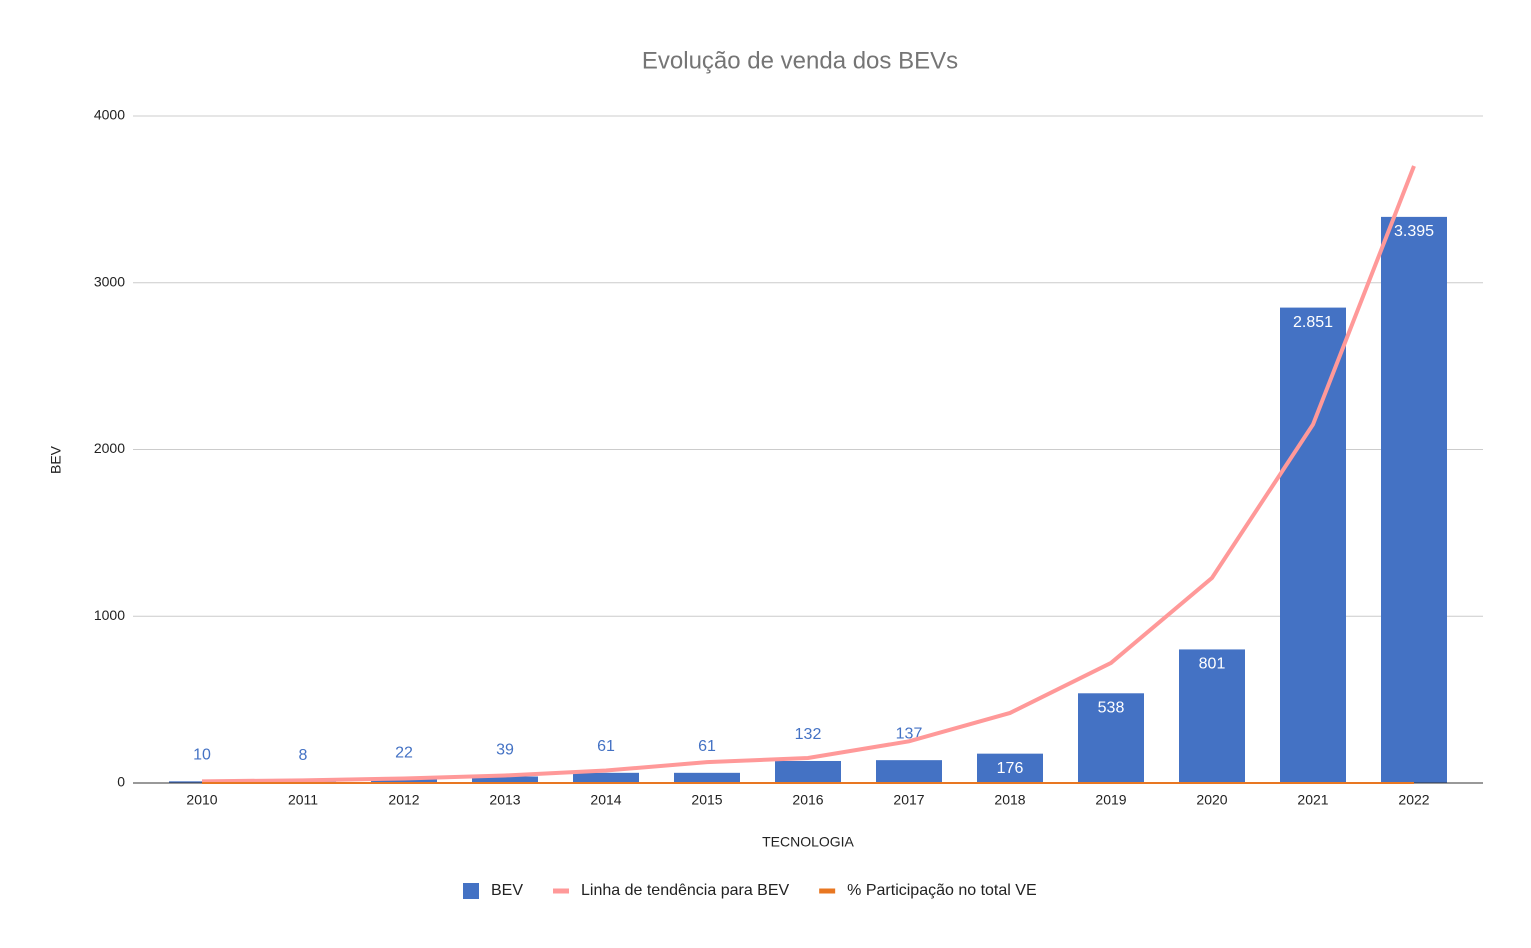 The width and height of the screenshot is (1531, 948). I want to click on data-label: 8, so click(303, 755).